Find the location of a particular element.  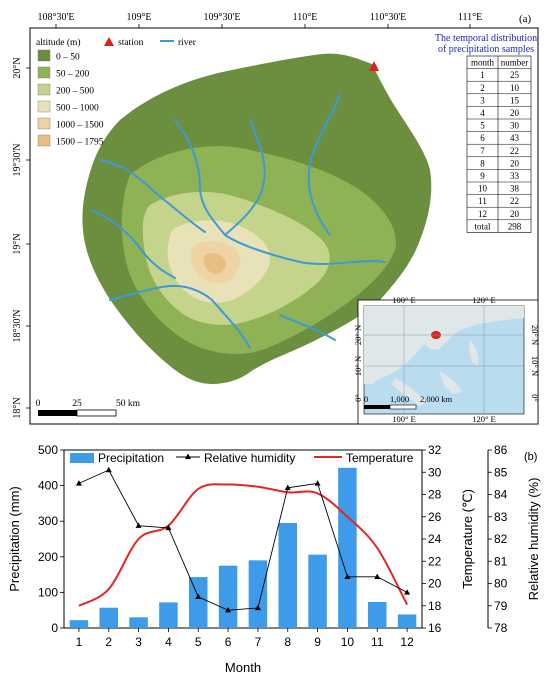

map-latitude-label: 18°N is located at coordinates (17, 407).